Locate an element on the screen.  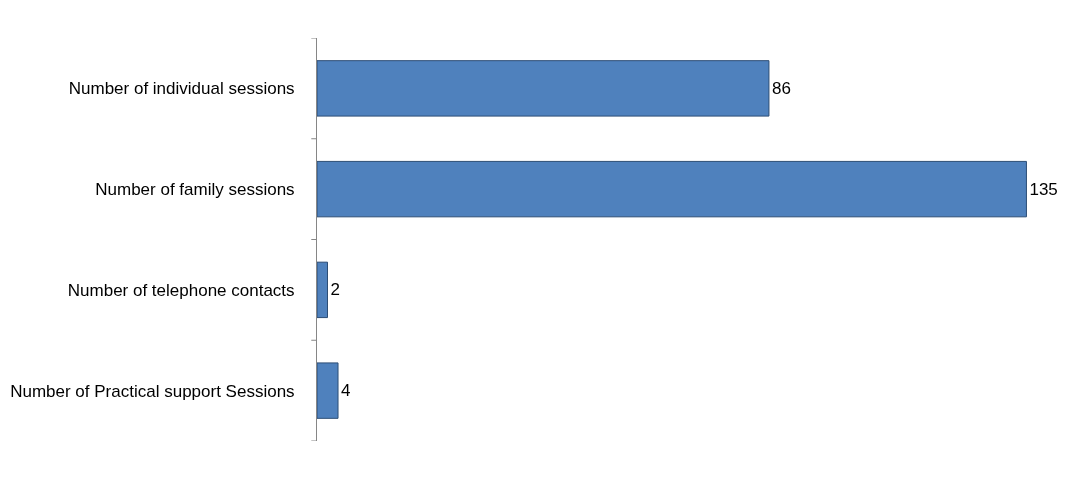
data-label: 4 is located at coordinates (346, 391).